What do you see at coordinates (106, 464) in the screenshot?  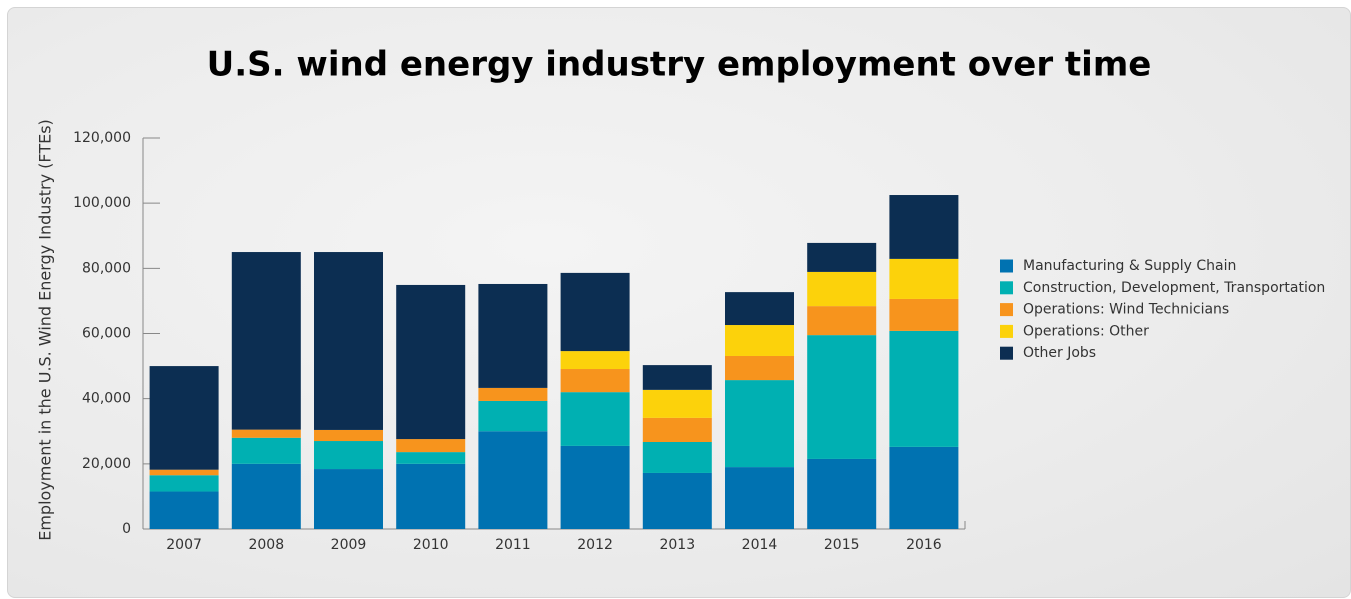 I see `y-tick-label: 20,000` at bounding box center [106, 464].